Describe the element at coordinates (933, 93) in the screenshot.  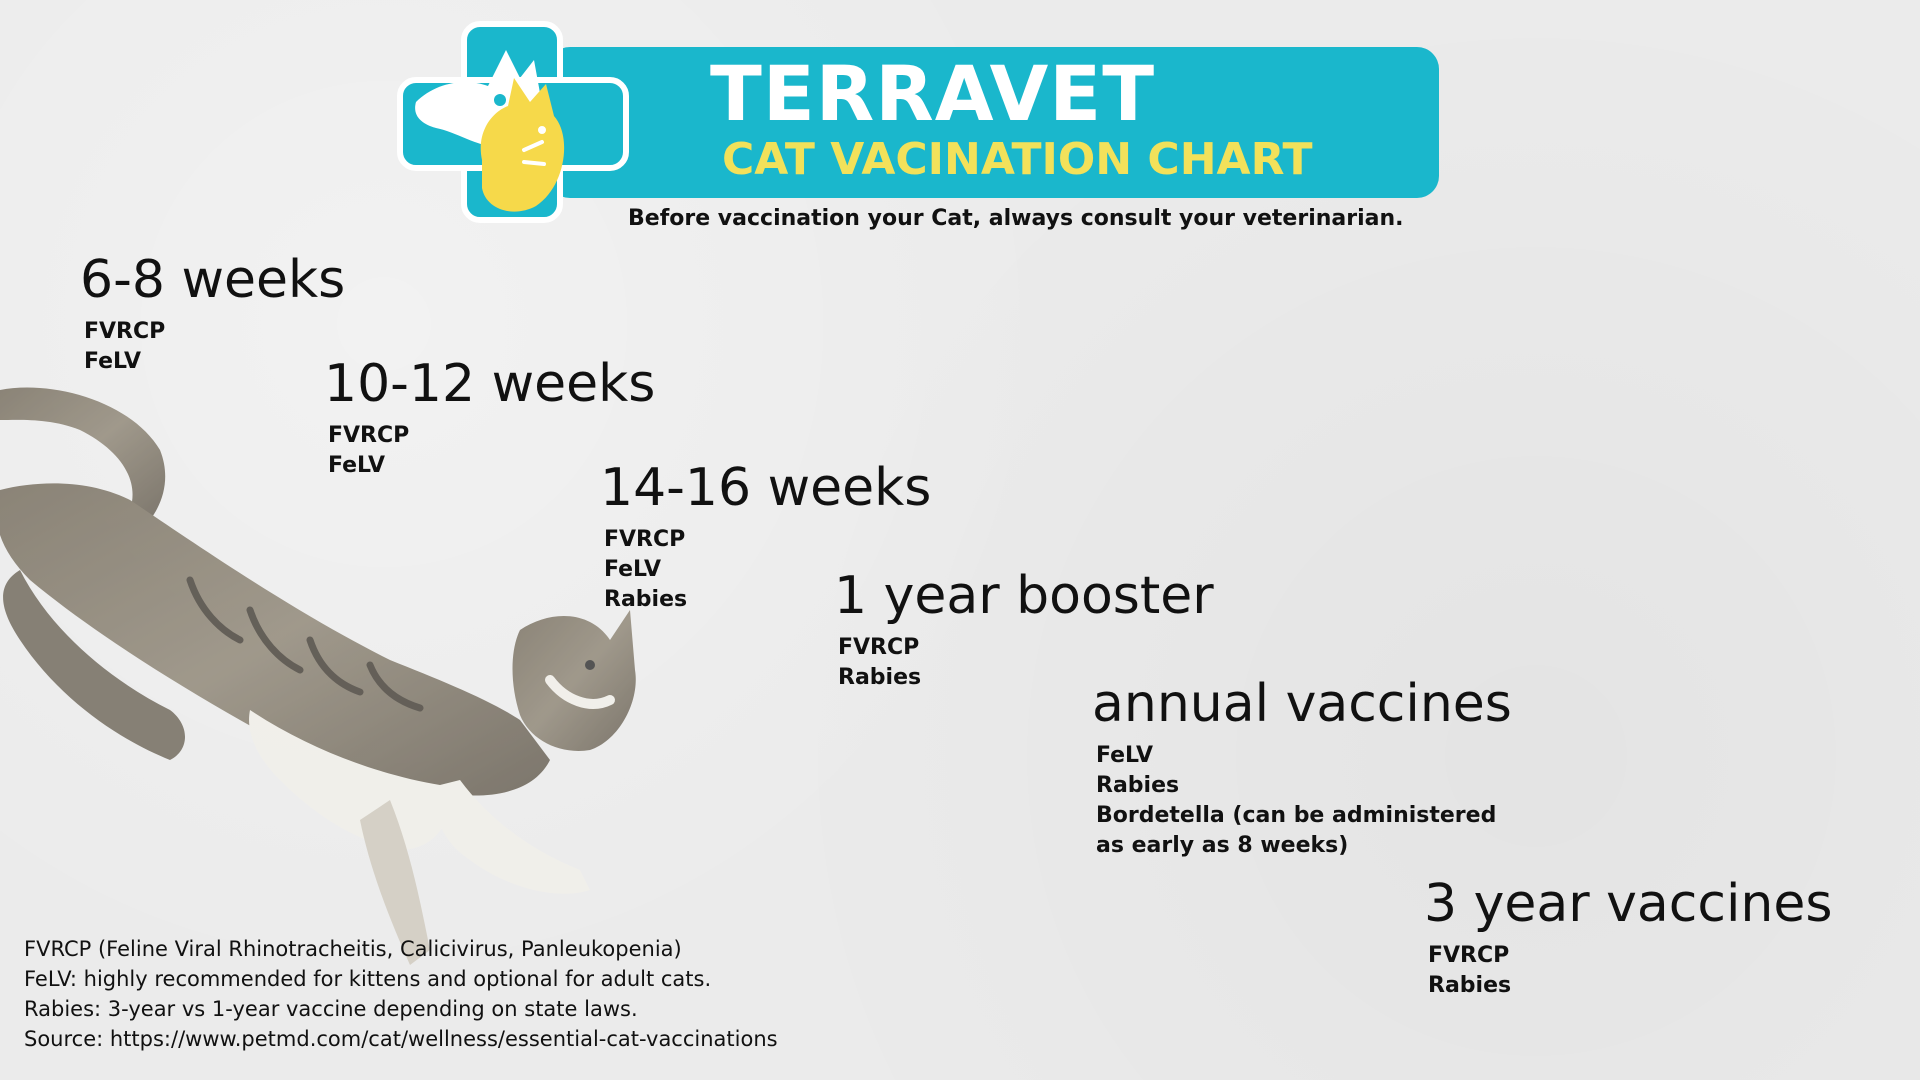
I see `brand-title: TERRAVET` at that location.